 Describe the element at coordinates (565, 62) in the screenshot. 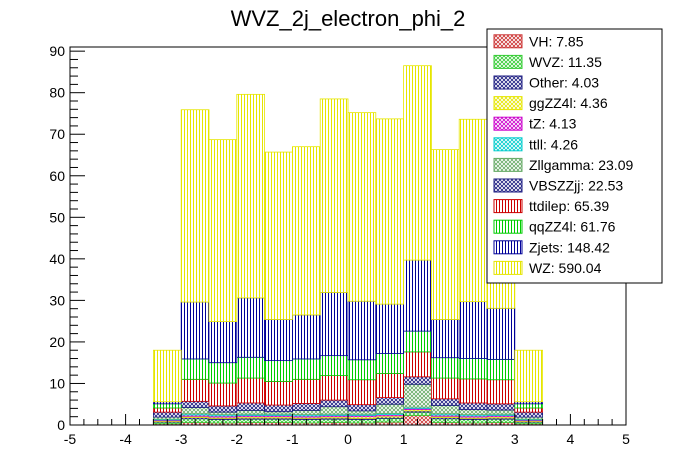

I see `legend-label-wvz: WVZ: 11.35` at that location.